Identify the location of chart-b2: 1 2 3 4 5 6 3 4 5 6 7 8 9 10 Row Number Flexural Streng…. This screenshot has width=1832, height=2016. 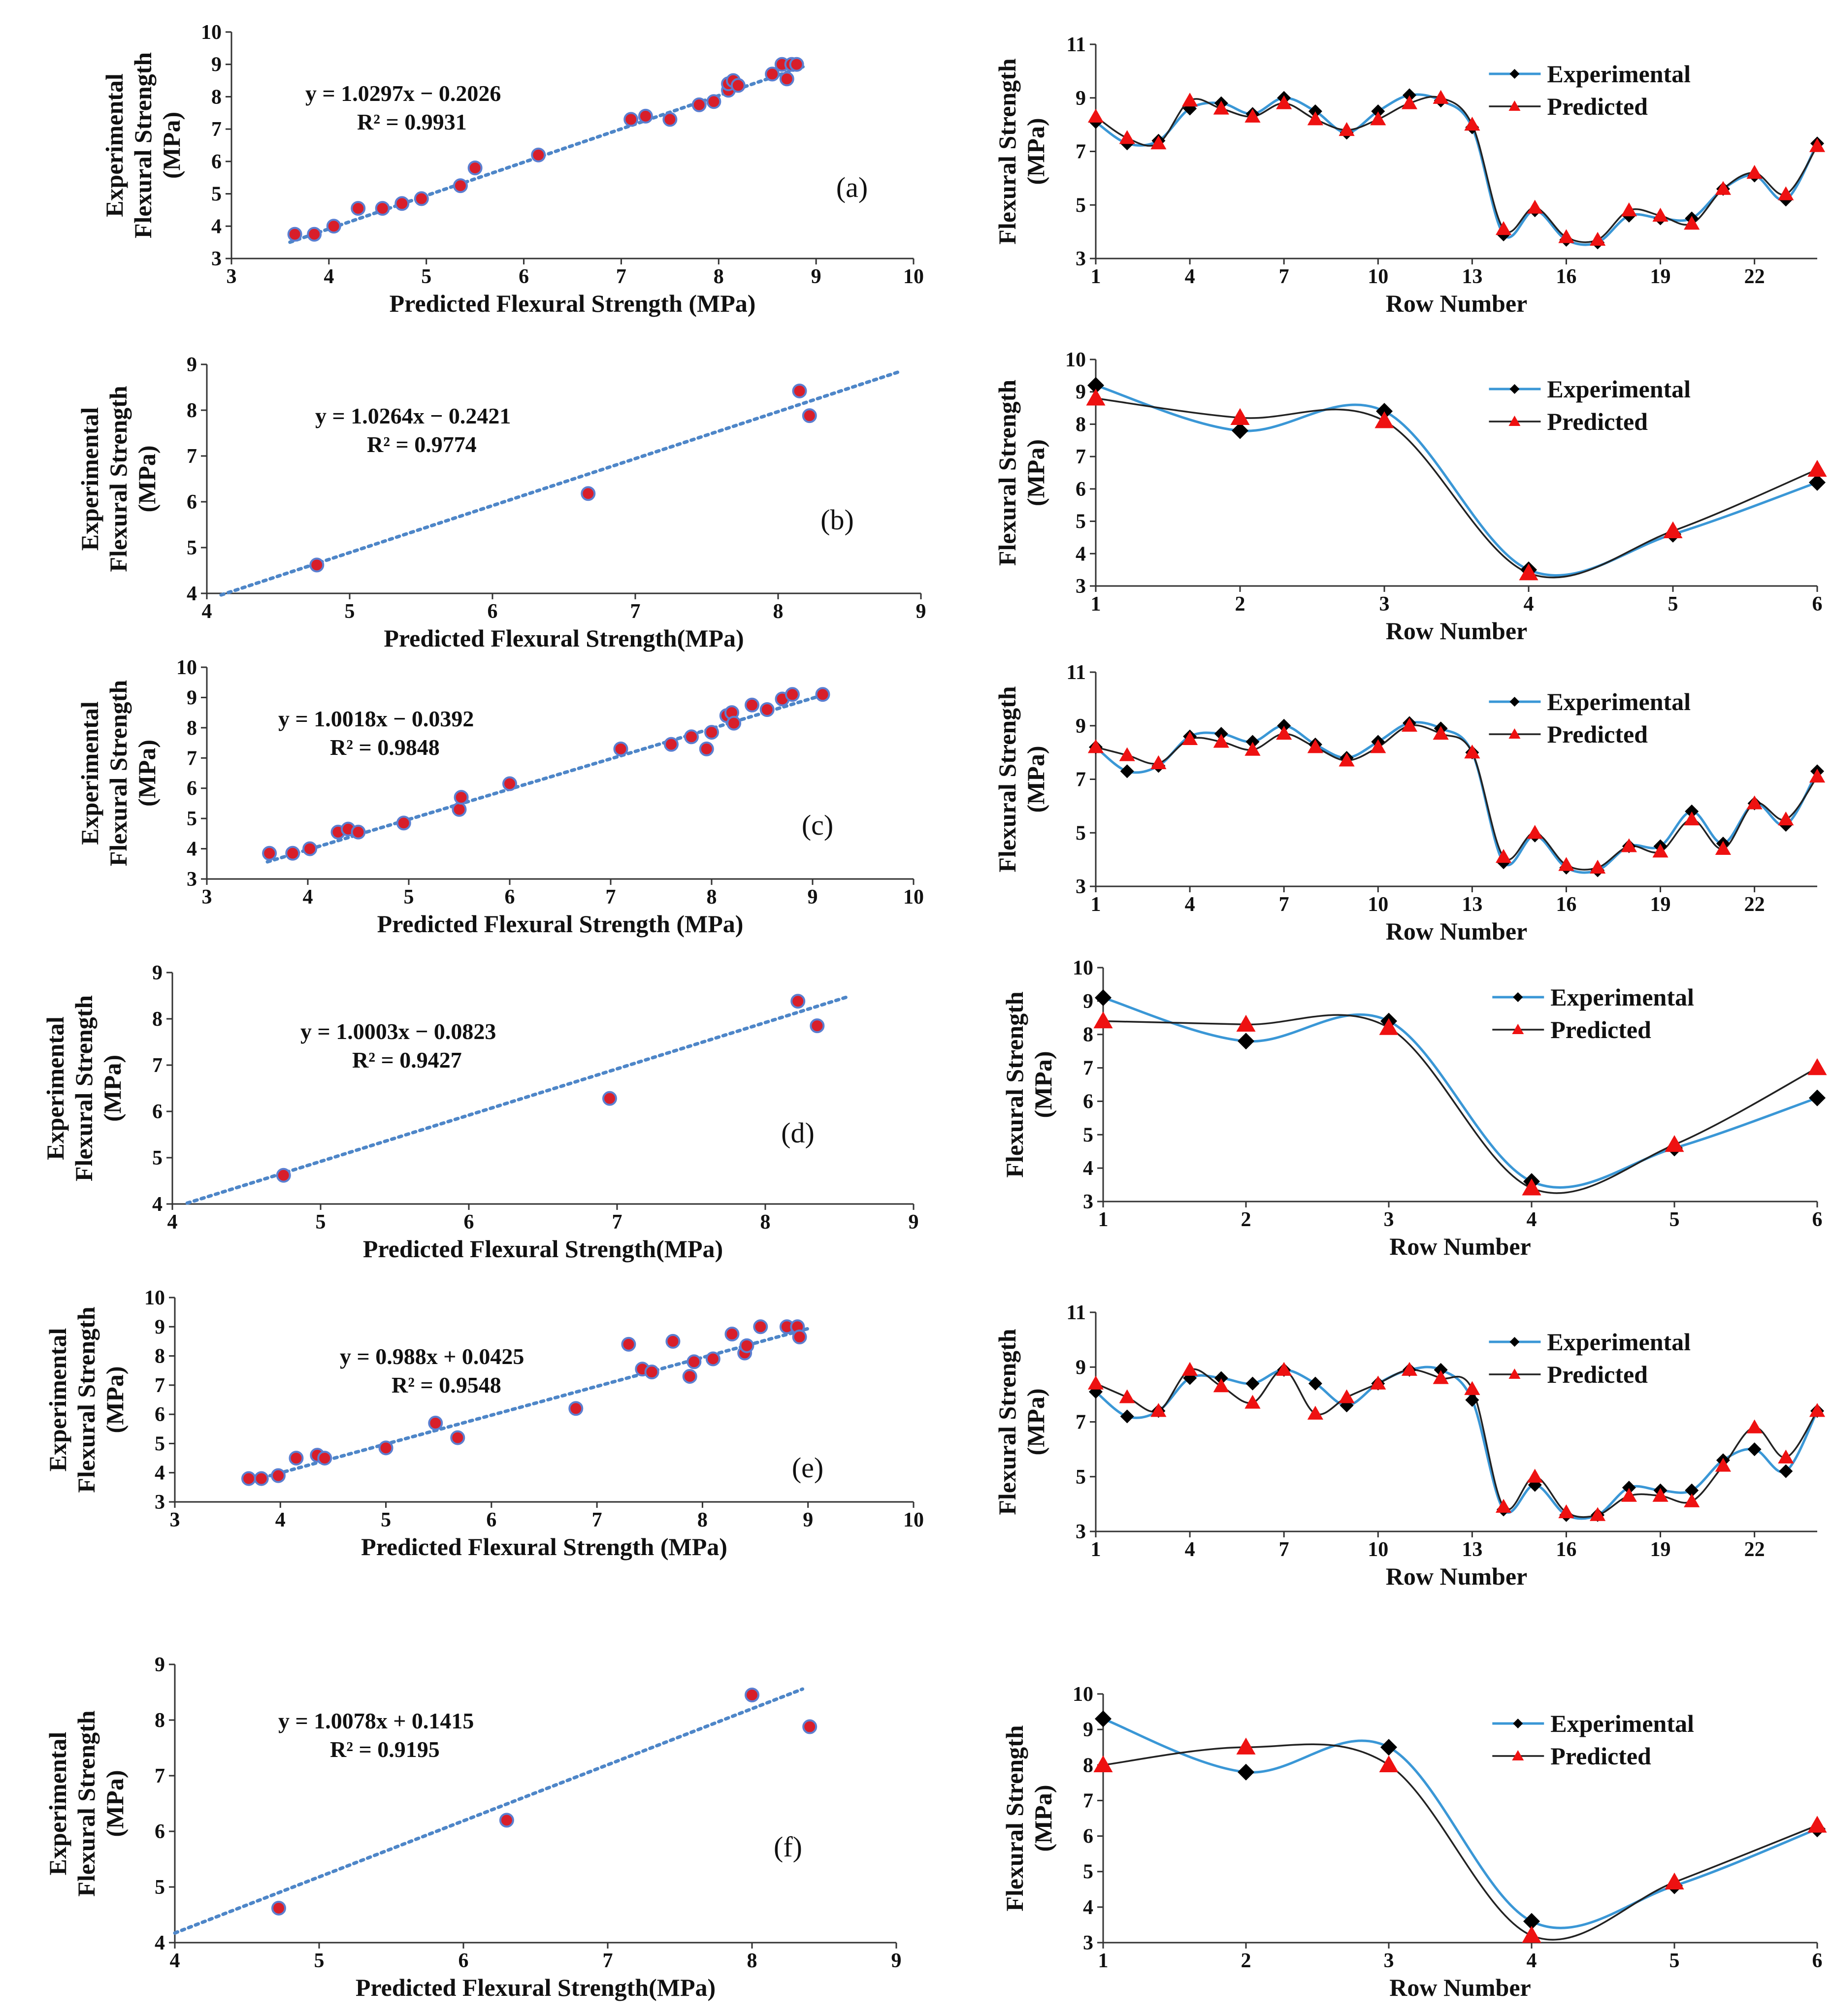
(1410, 497).